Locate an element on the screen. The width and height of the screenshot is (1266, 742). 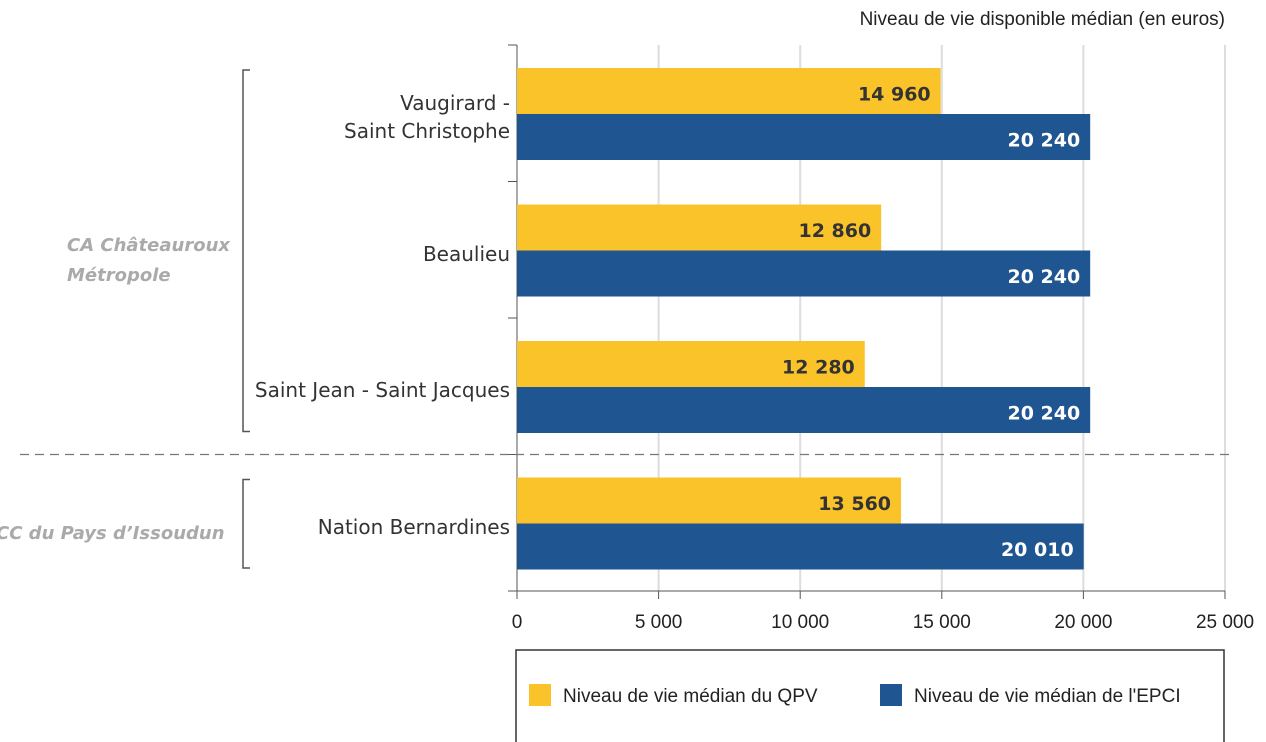
category-label: Nation Bernardines is located at coordinates (413, 526).